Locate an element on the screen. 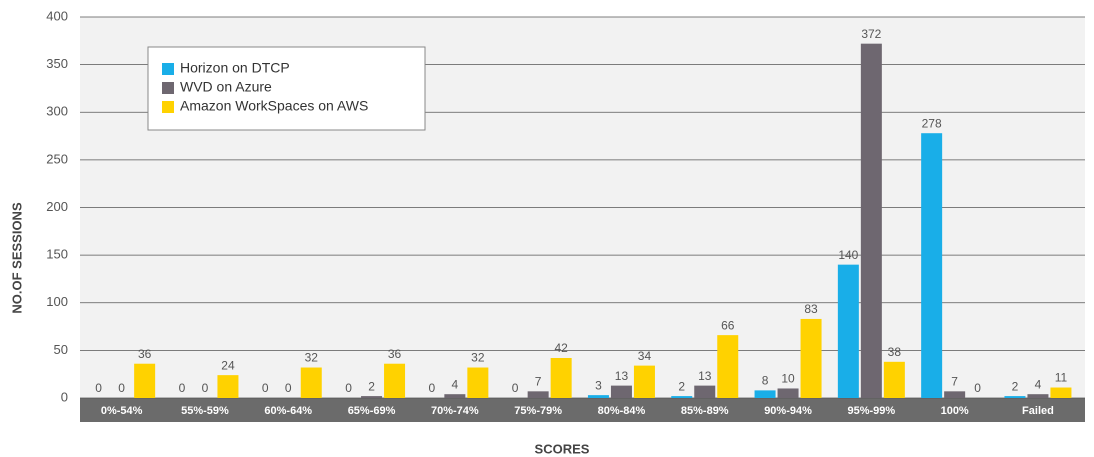  value-label: 83 is located at coordinates (811, 309).